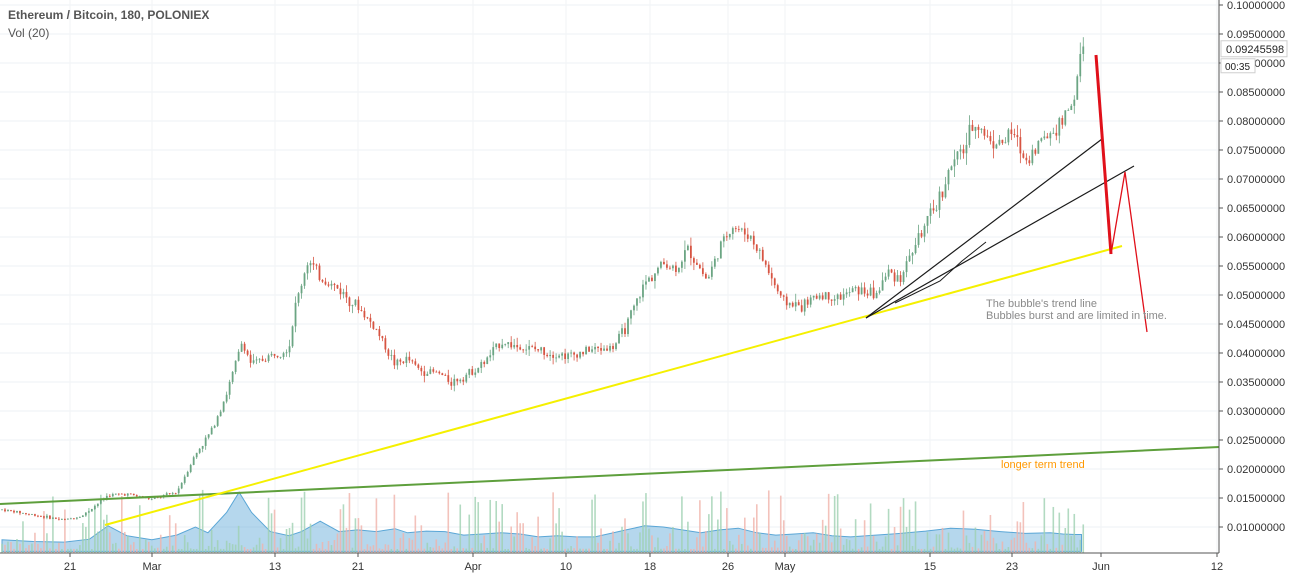 The width and height of the screenshot is (1289, 579). I want to click on time-tick-label: Apr, so click(472, 567).